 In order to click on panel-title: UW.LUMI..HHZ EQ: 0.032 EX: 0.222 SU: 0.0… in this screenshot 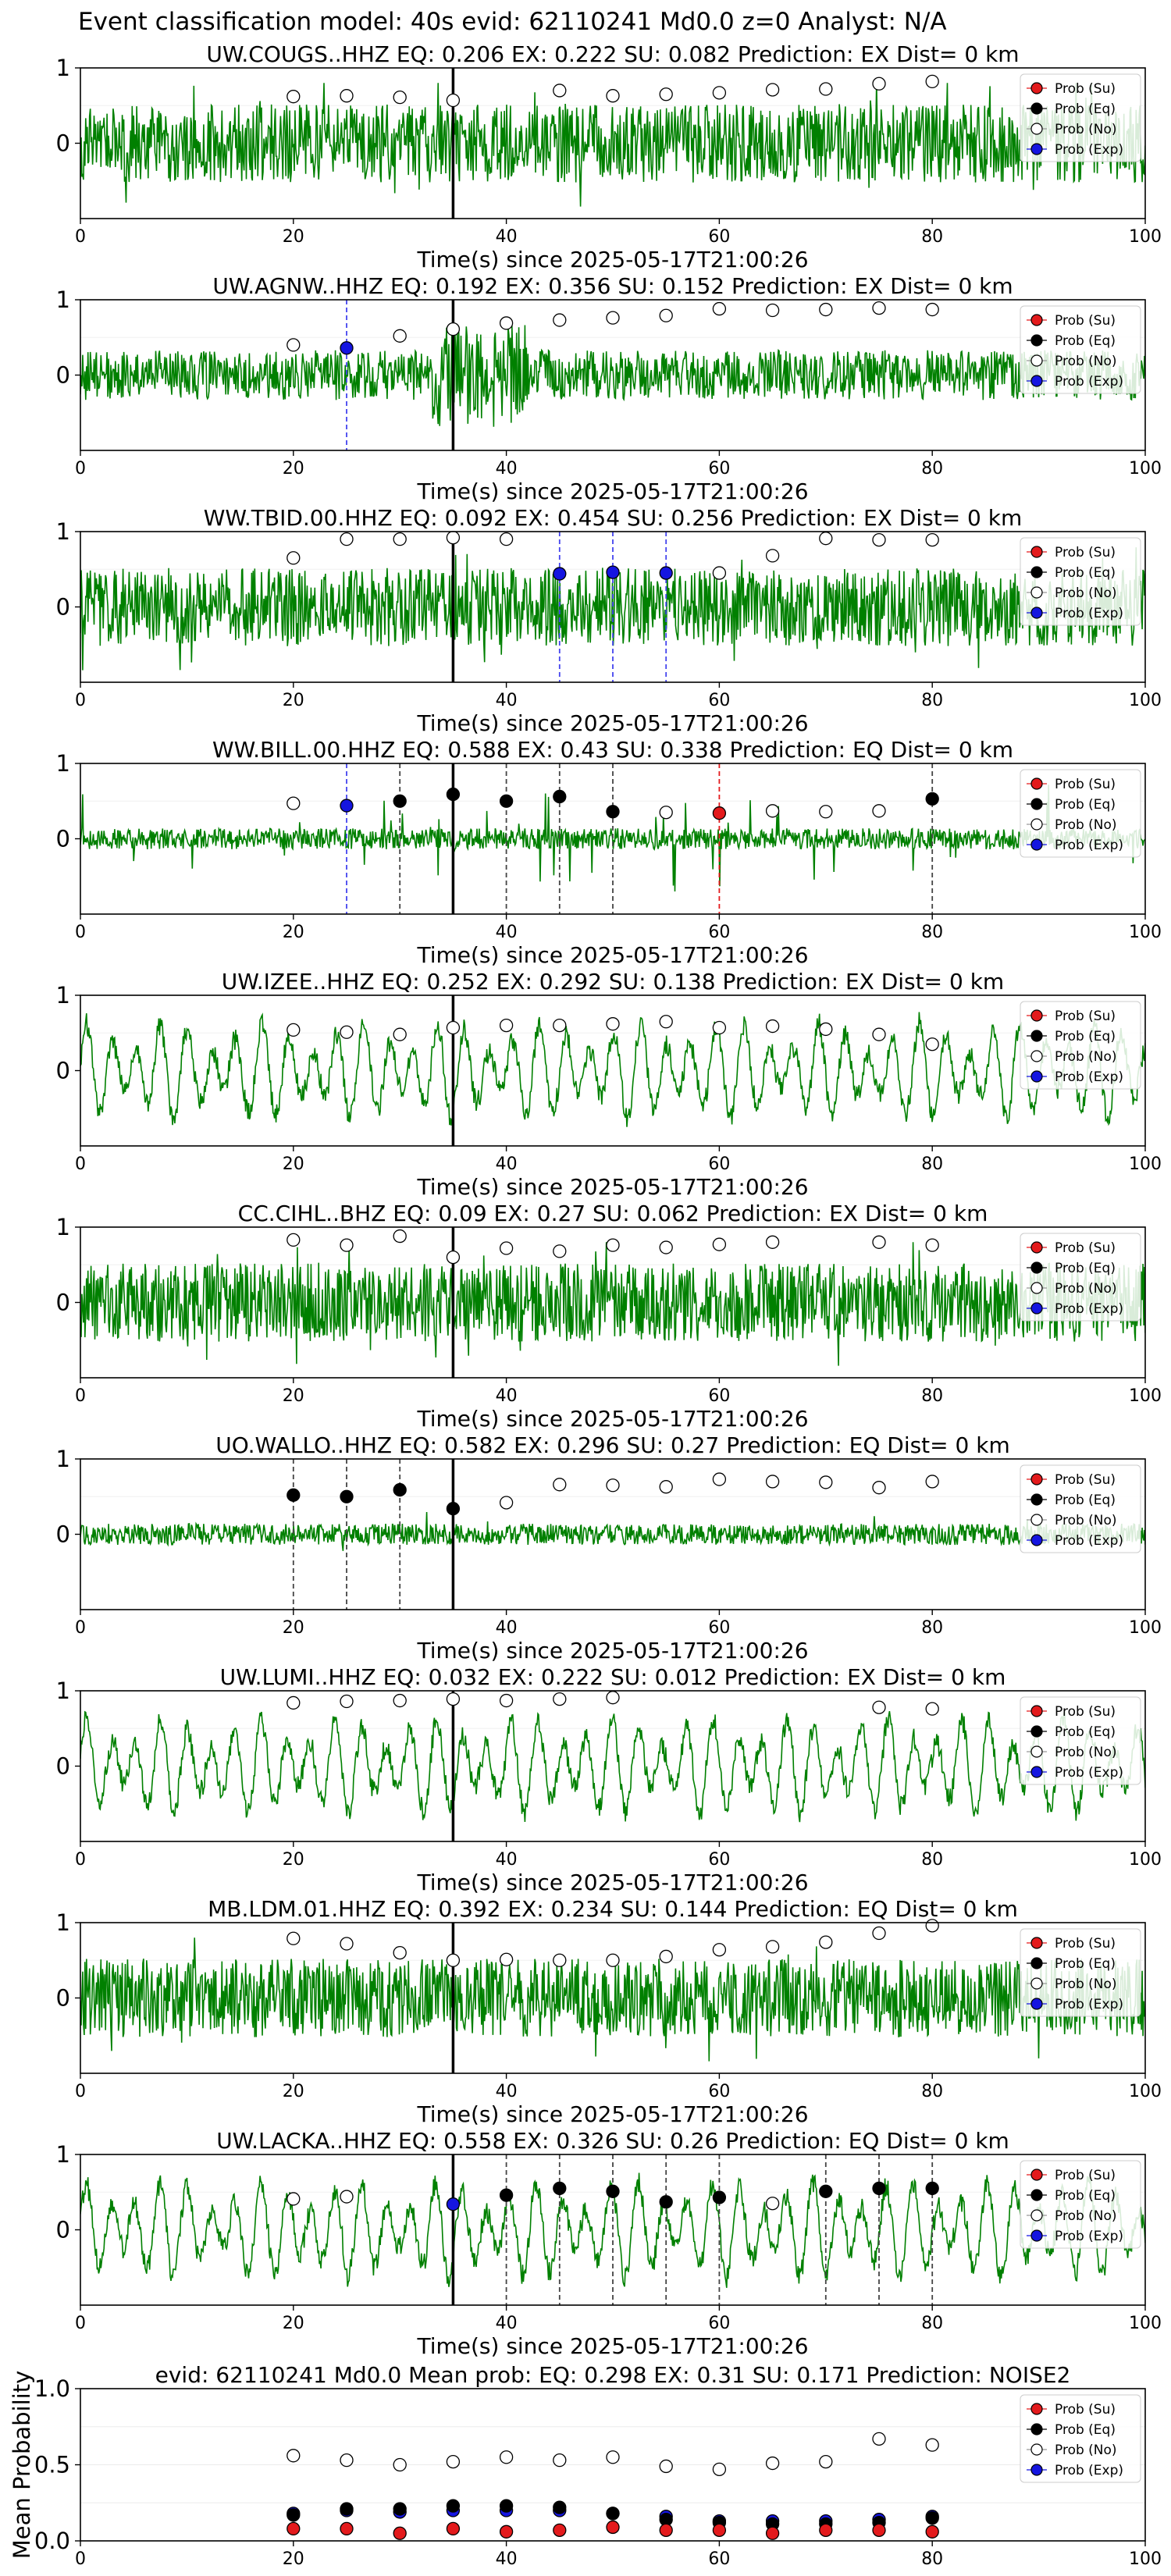, I will do `click(613, 1677)`.